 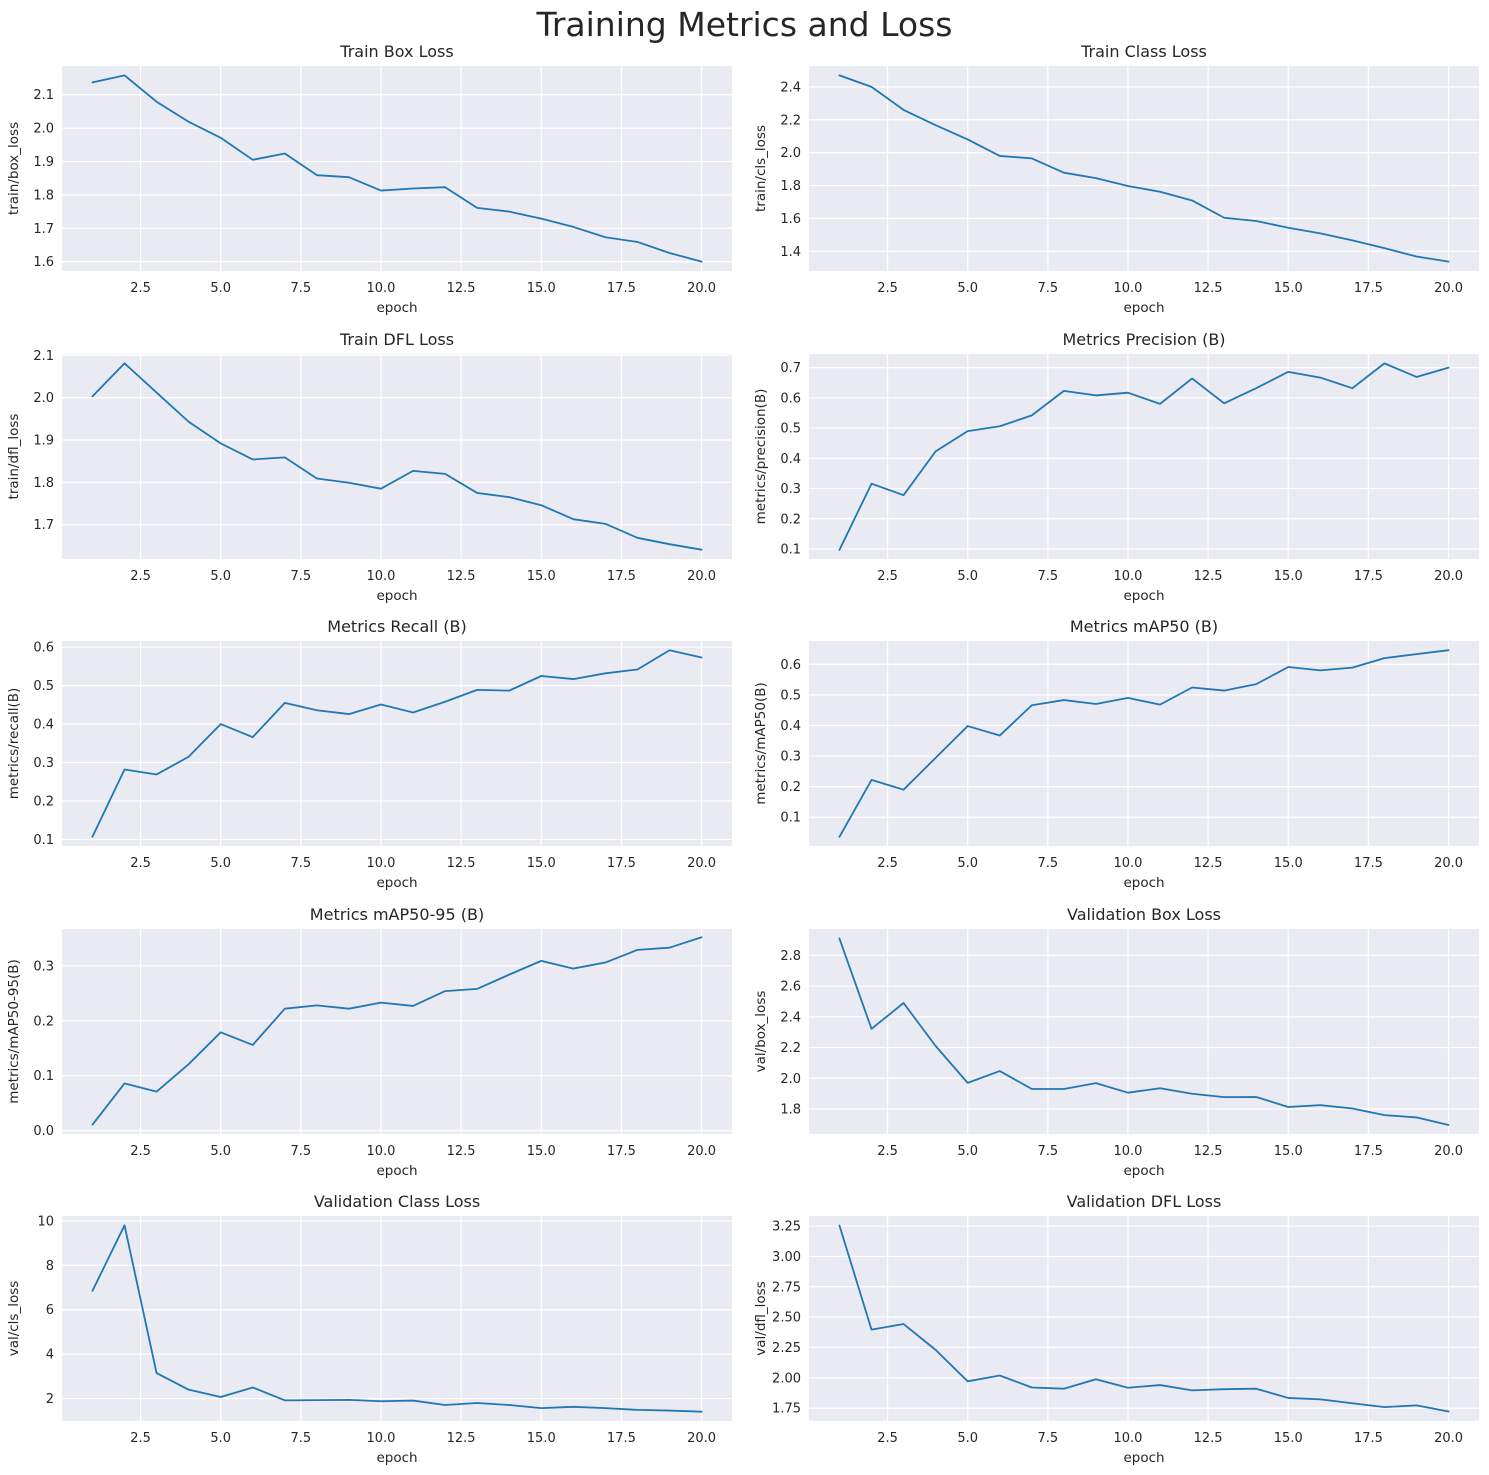 What do you see at coordinates (396, 51) in the screenshot?
I see `subplot-title: Train Box Loss` at bounding box center [396, 51].